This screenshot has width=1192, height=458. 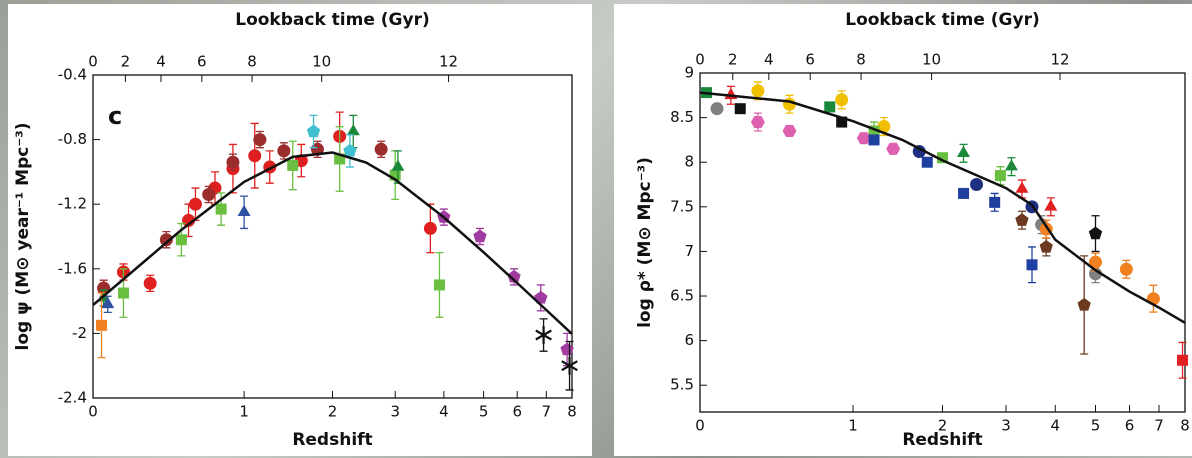 I want to click on y-tick-label: -1.6, so click(x=72, y=268).